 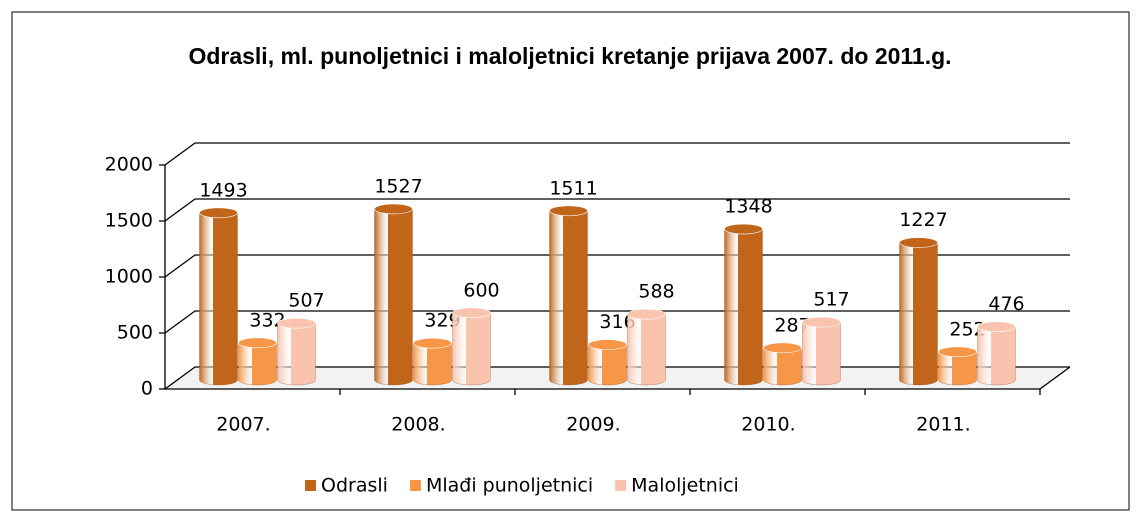 What do you see at coordinates (306, 301) in the screenshot?
I see `data-label: 507` at bounding box center [306, 301].